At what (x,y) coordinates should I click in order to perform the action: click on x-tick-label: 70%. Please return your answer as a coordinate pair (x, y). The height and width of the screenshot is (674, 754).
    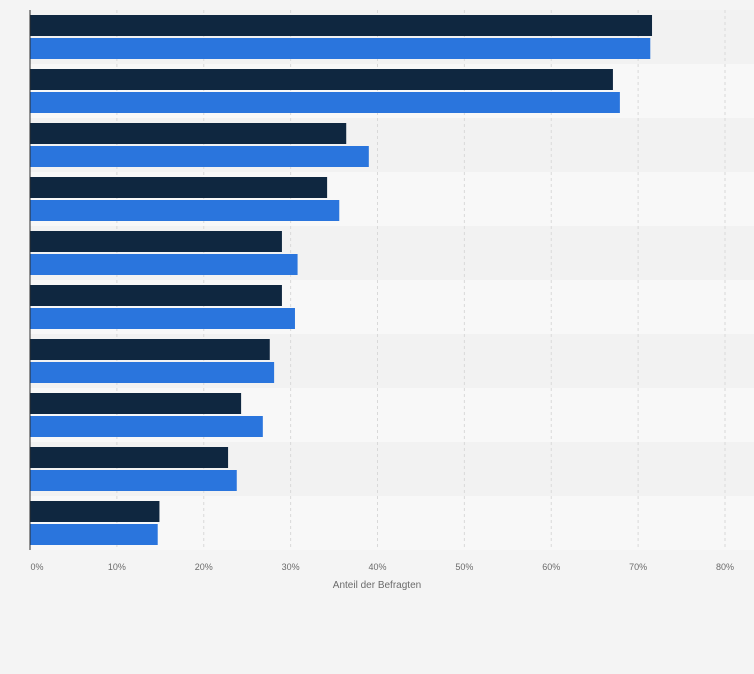
    Looking at the image, I should click on (638, 567).